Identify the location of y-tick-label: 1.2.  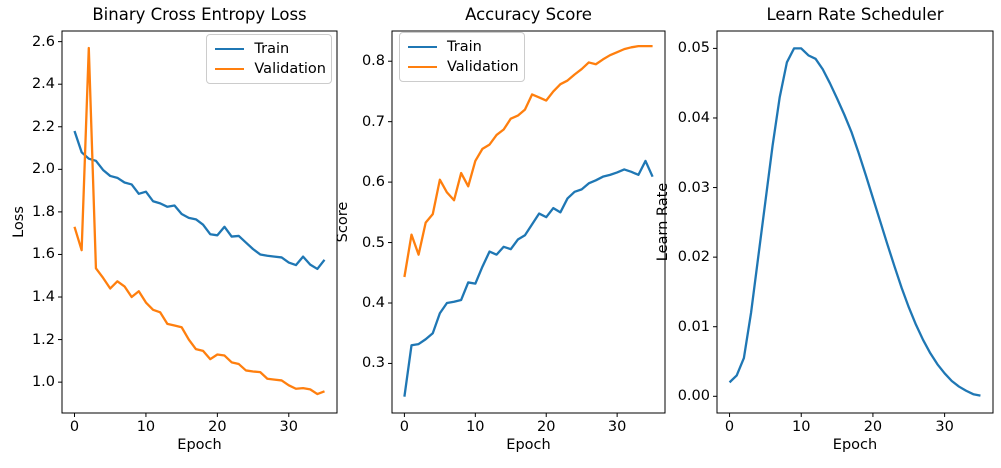
(43, 339).